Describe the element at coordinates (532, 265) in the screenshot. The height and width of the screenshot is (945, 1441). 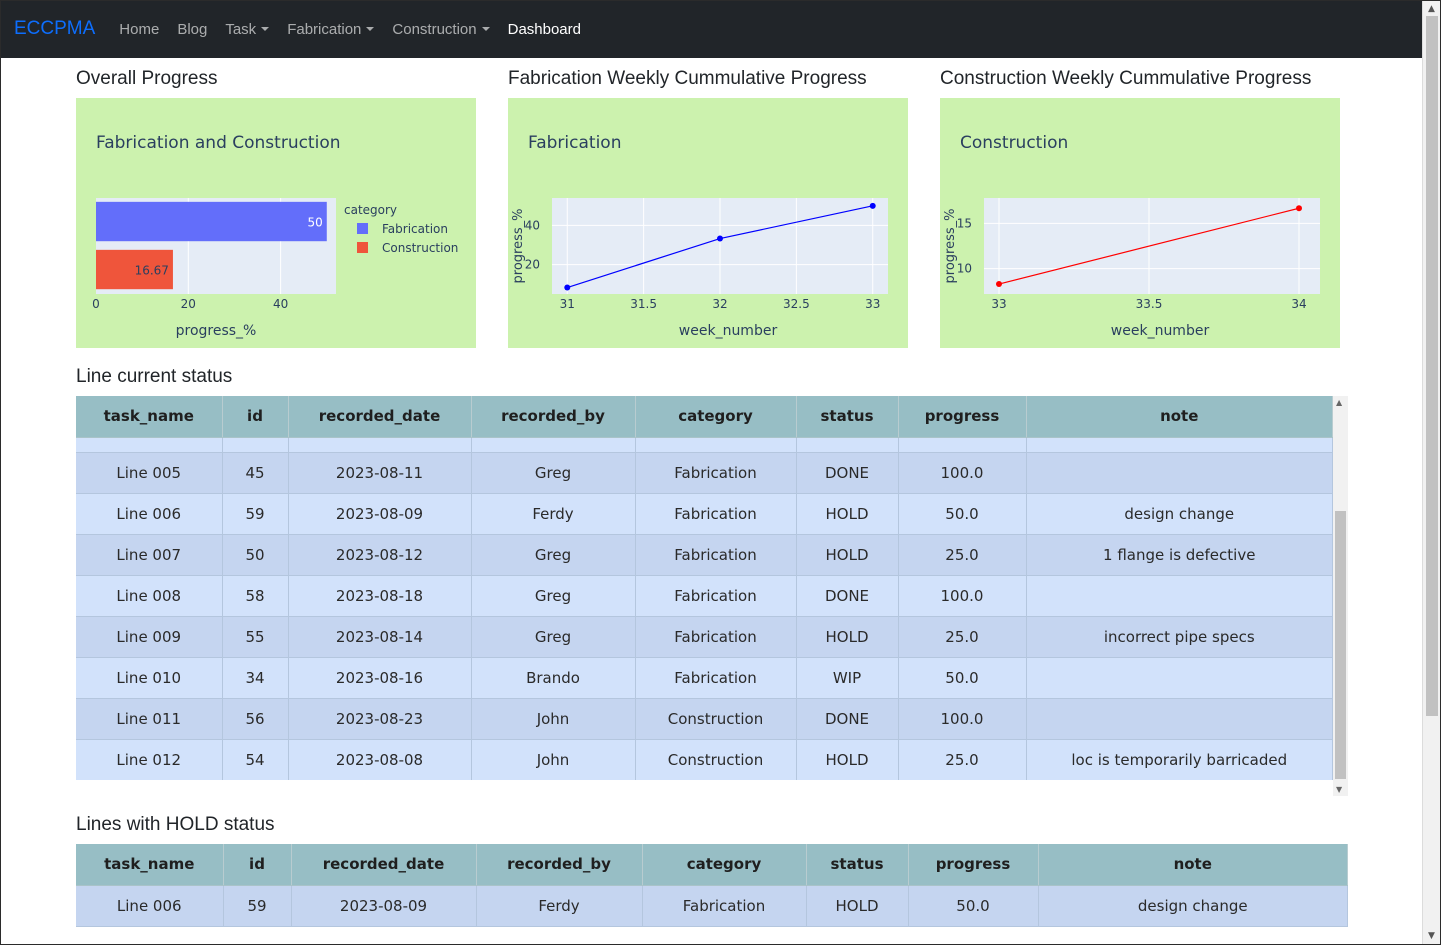
I see `y-tick-label: 20` at that location.